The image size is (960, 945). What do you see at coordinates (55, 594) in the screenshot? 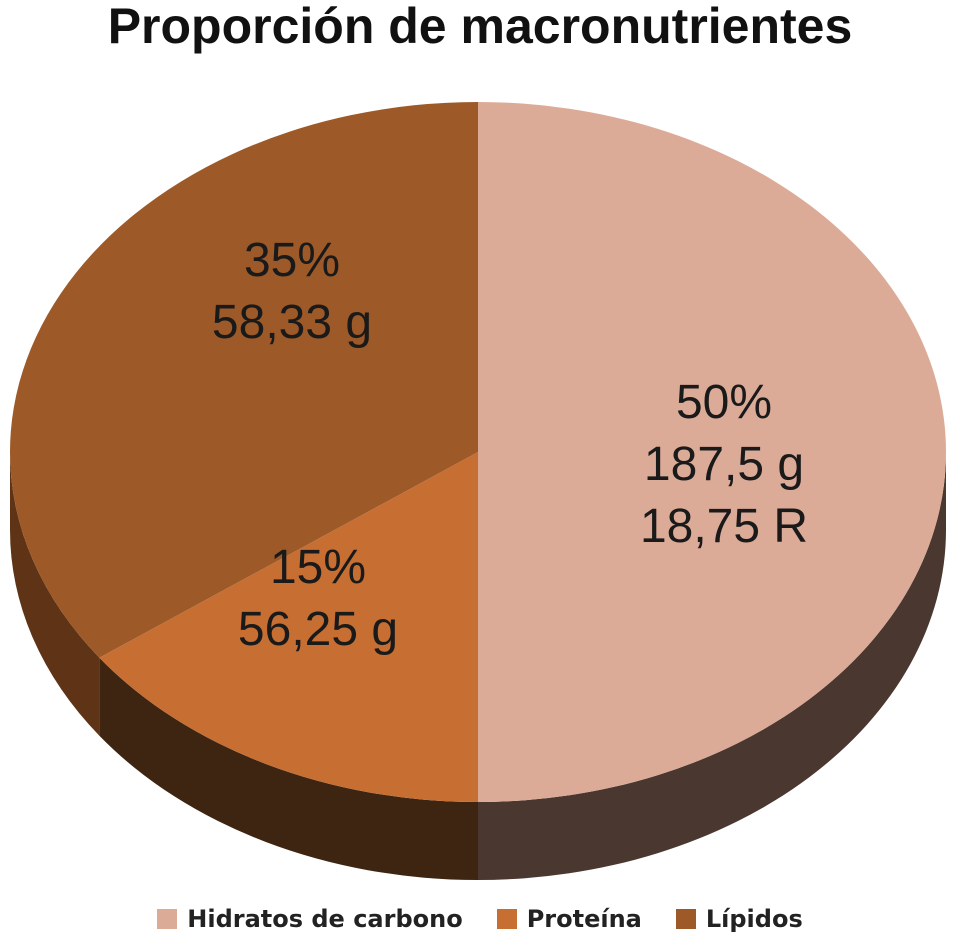
I see `pie-side-lipidos` at bounding box center [55, 594].